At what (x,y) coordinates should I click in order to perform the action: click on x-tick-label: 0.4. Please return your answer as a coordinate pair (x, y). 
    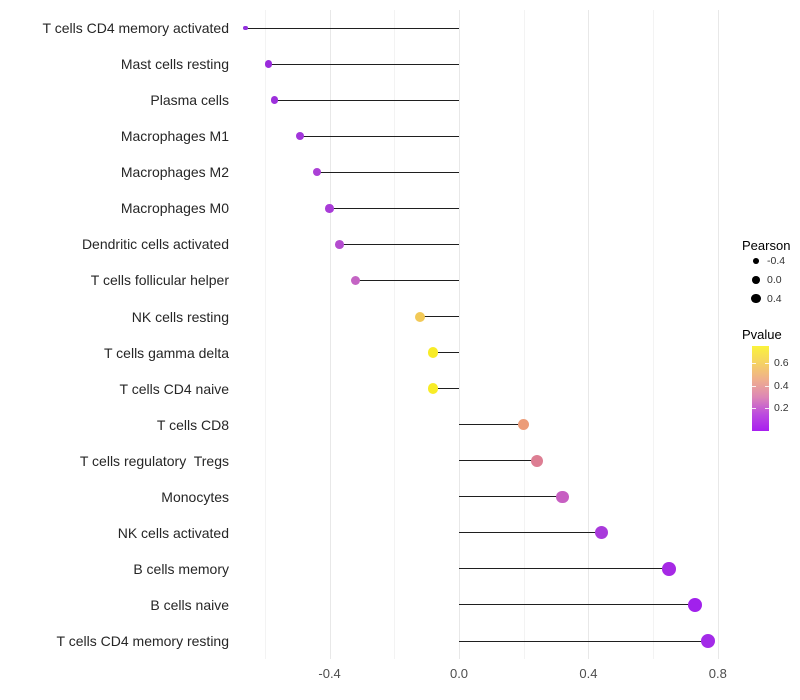
    Looking at the image, I should click on (588, 673).